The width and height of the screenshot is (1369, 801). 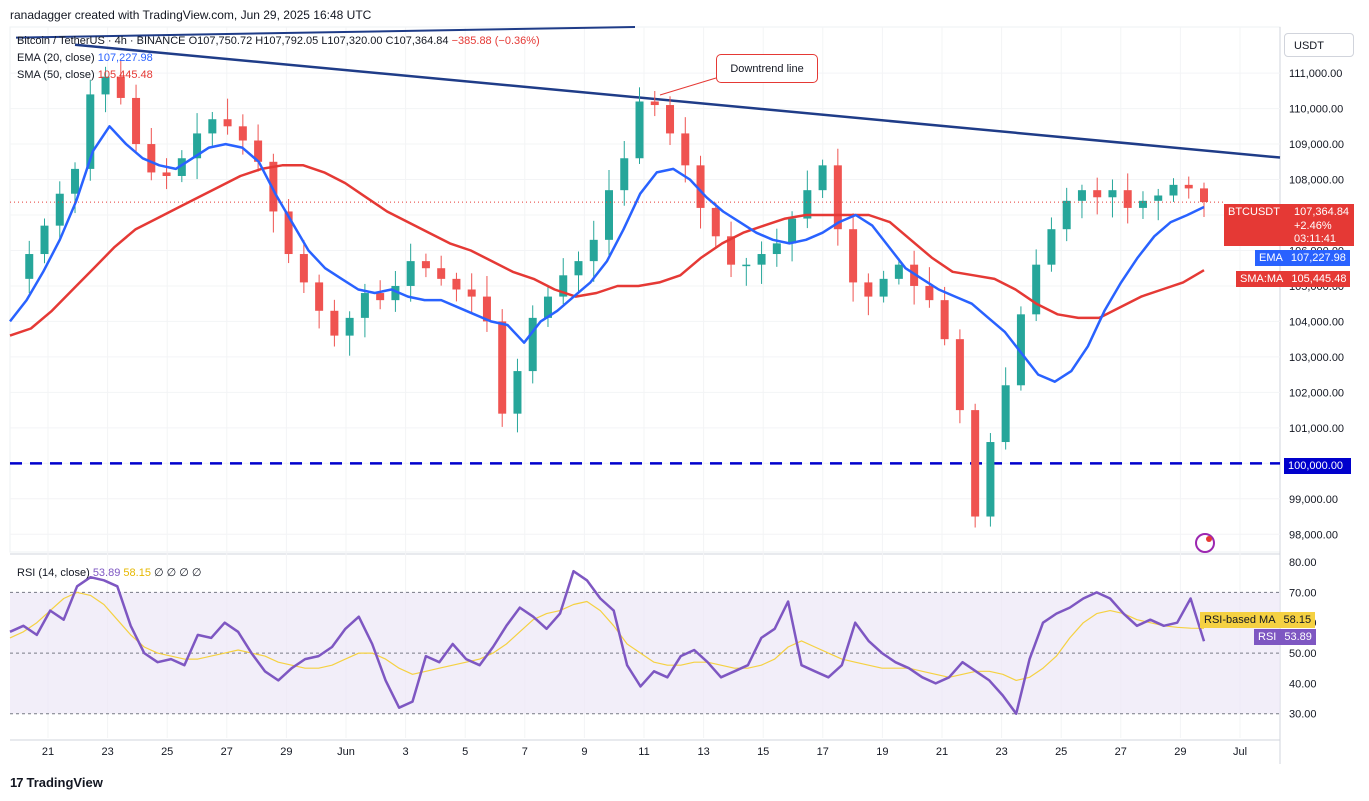 I want to click on time-tick-label: 15, so click(x=763, y=752).